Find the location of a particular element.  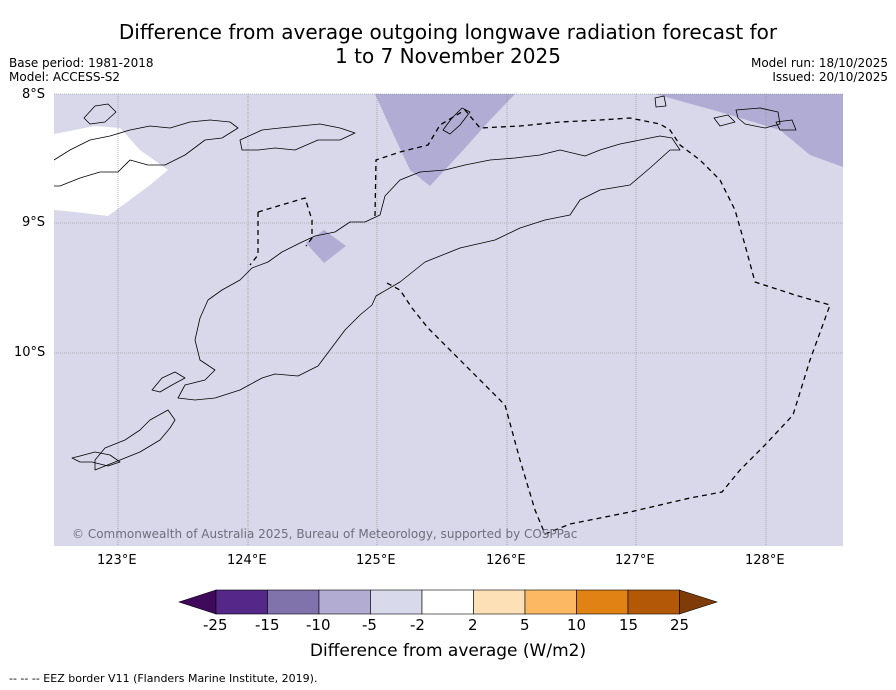

issued-date: Issued: 20/10/2025 is located at coordinates (830, 77).